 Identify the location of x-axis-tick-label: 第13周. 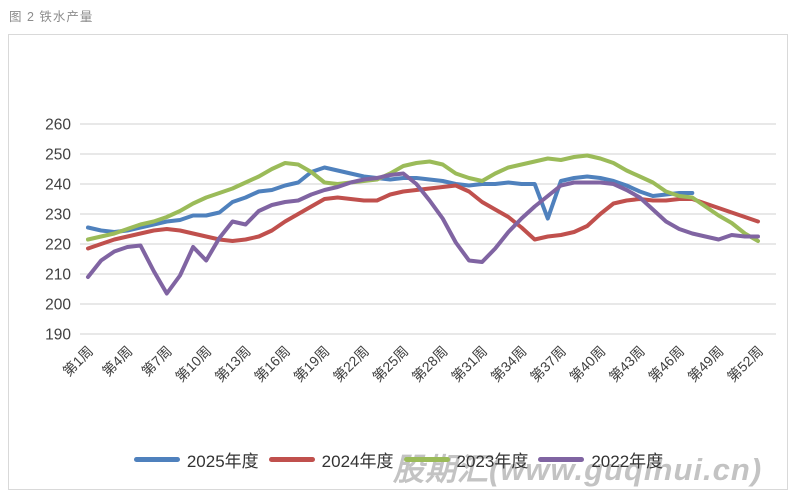
(233, 364).